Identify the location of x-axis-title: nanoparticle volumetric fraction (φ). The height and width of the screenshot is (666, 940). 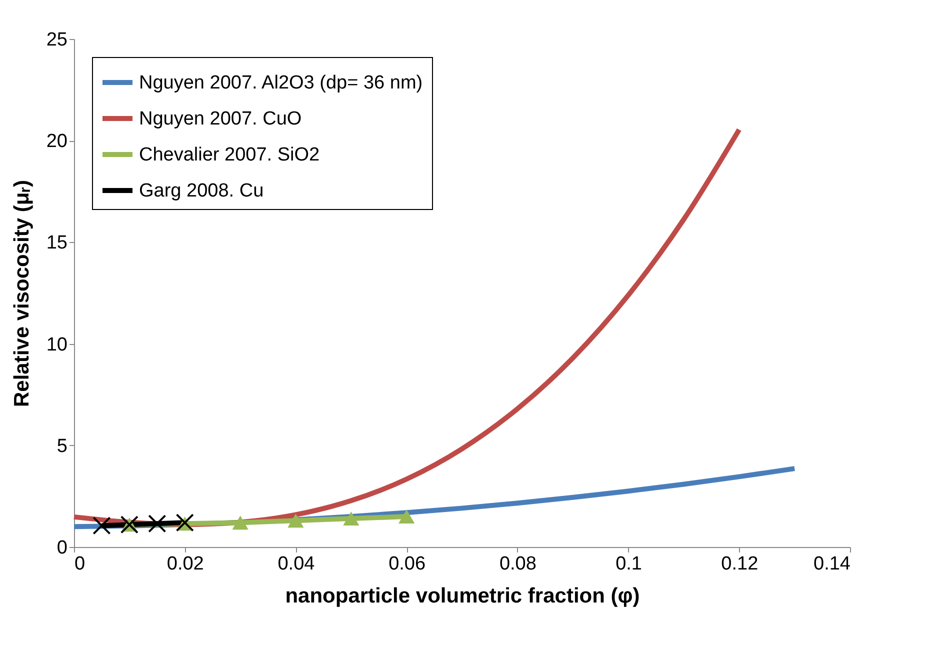
(462, 596).